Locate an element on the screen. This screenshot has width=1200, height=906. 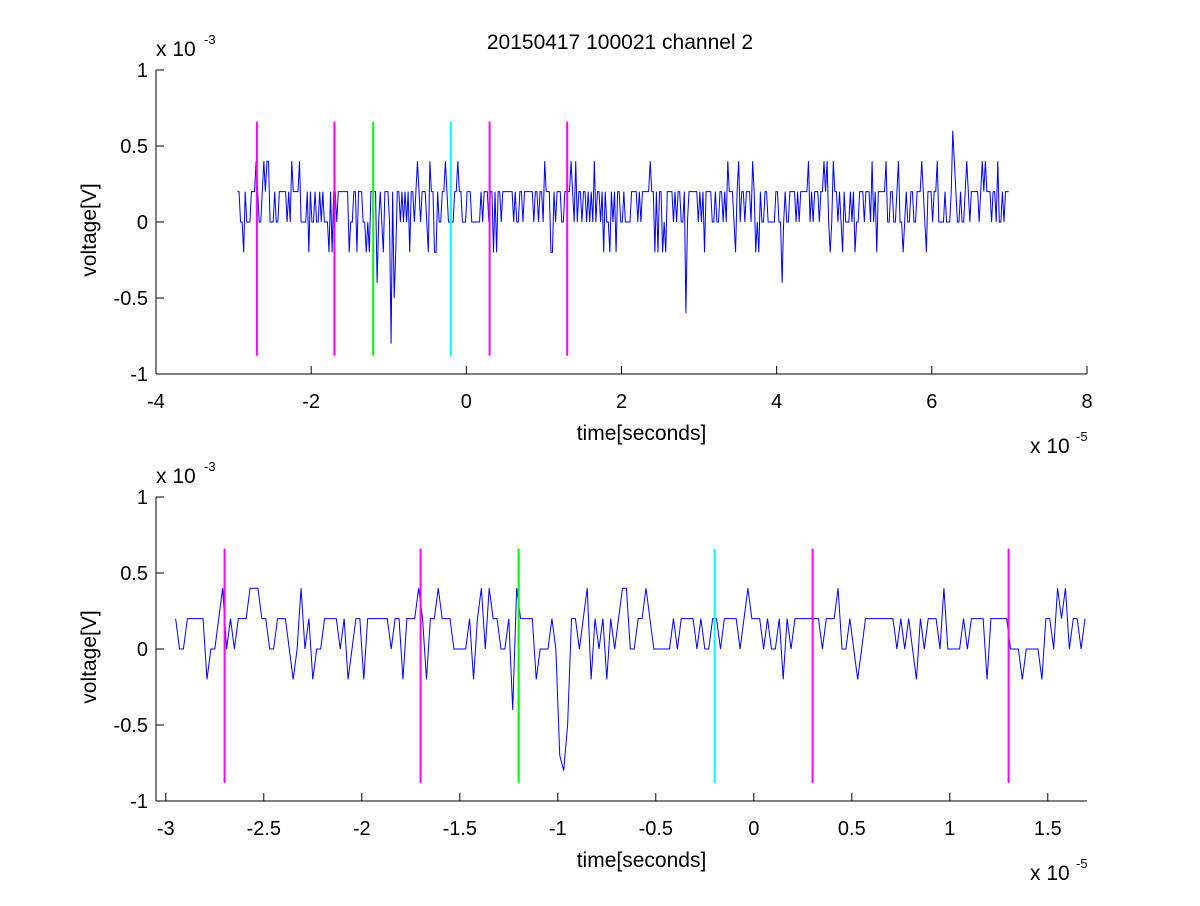
x-tick-label: 2 is located at coordinates (621, 402).